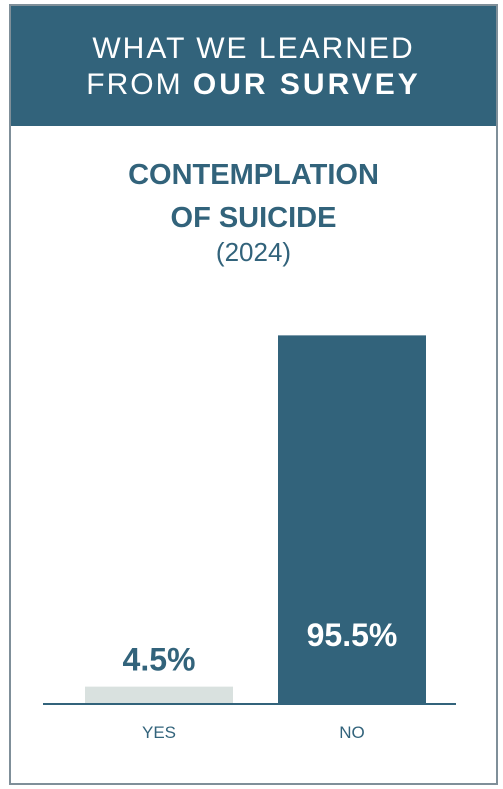 The width and height of the screenshot is (503, 789). Describe the element at coordinates (253, 175) in the screenshot. I see `chart-title-line-1: CONTEMPLATION` at that location.